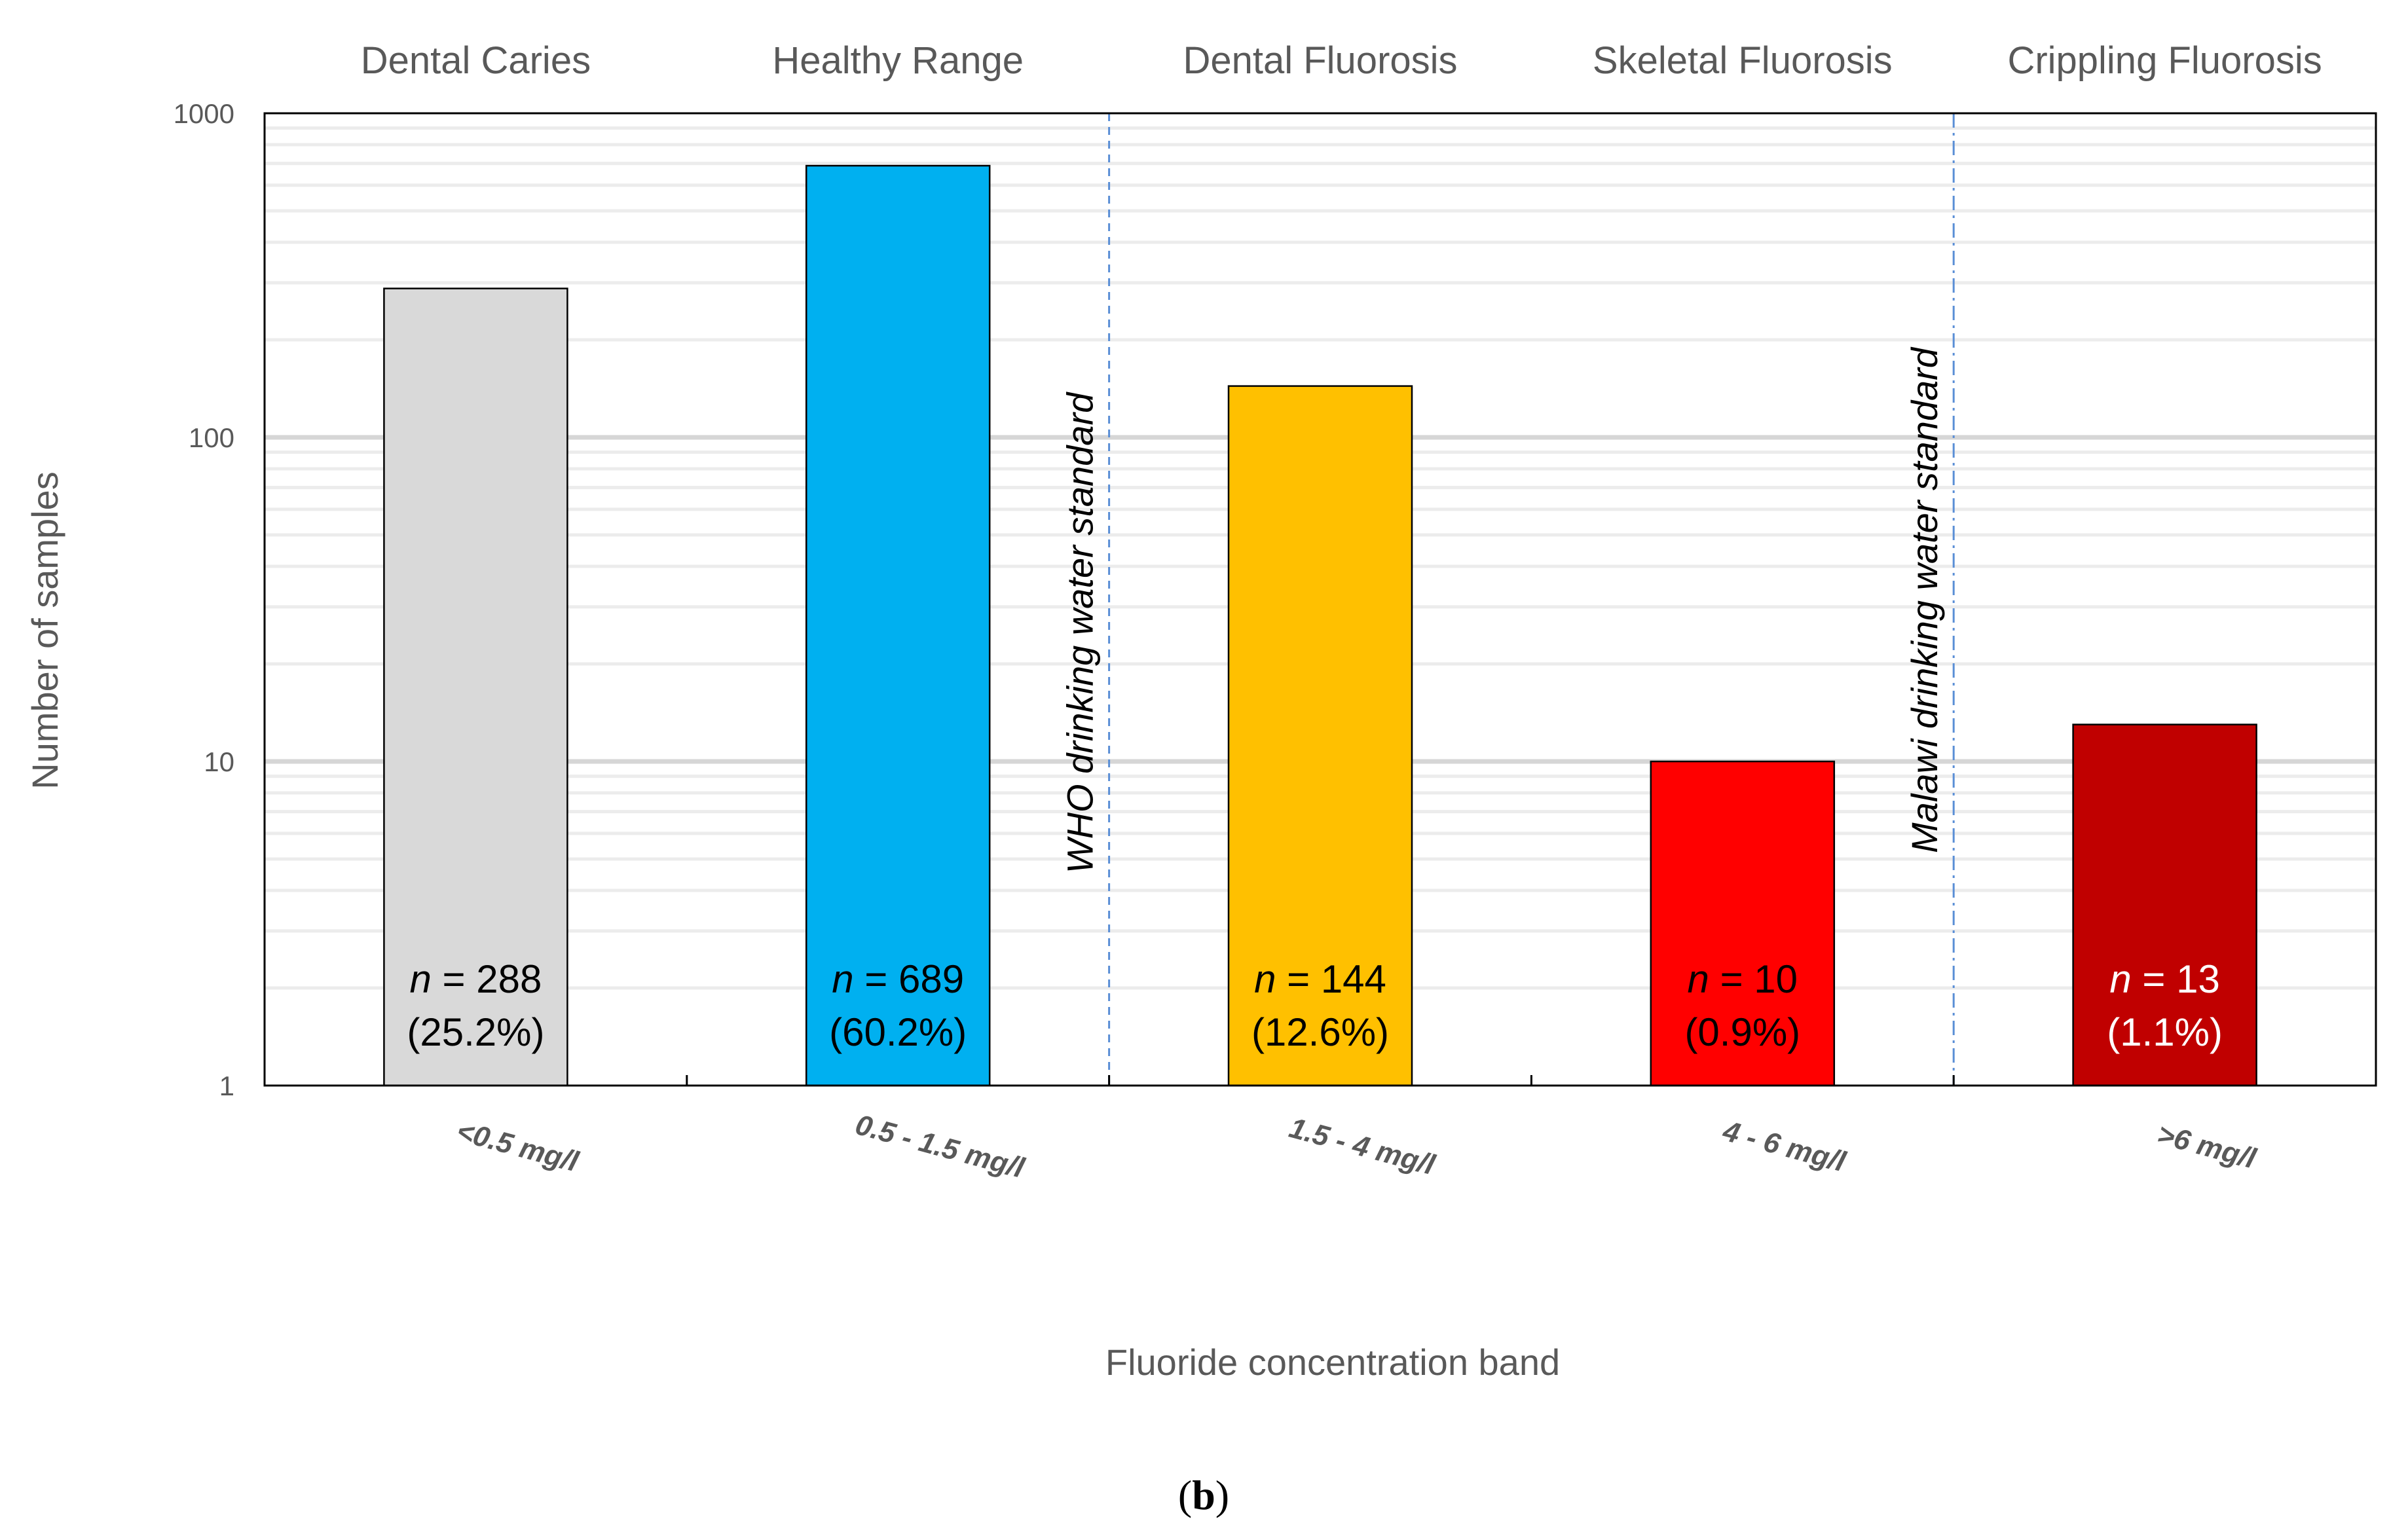  I want to click on sample-count-value: = 144, so click(1331, 979).